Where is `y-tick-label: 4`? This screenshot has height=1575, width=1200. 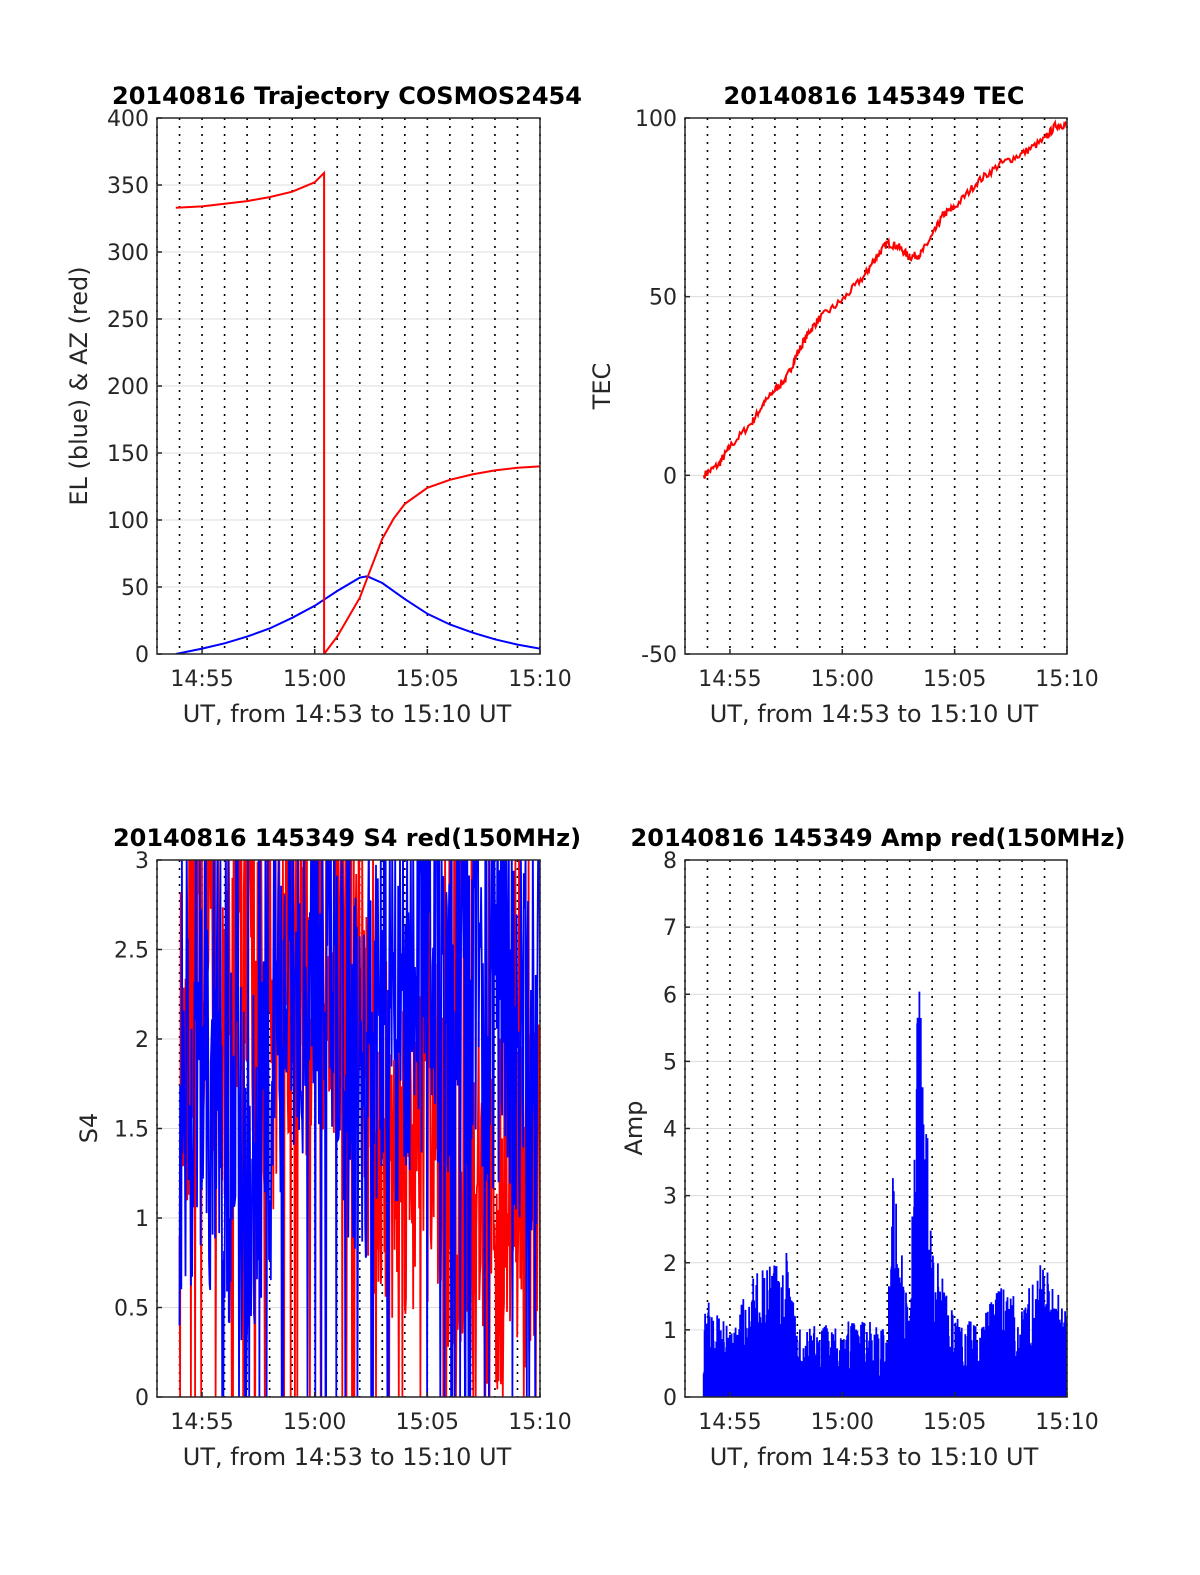
y-tick-label: 4 is located at coordinates (670, 1130).